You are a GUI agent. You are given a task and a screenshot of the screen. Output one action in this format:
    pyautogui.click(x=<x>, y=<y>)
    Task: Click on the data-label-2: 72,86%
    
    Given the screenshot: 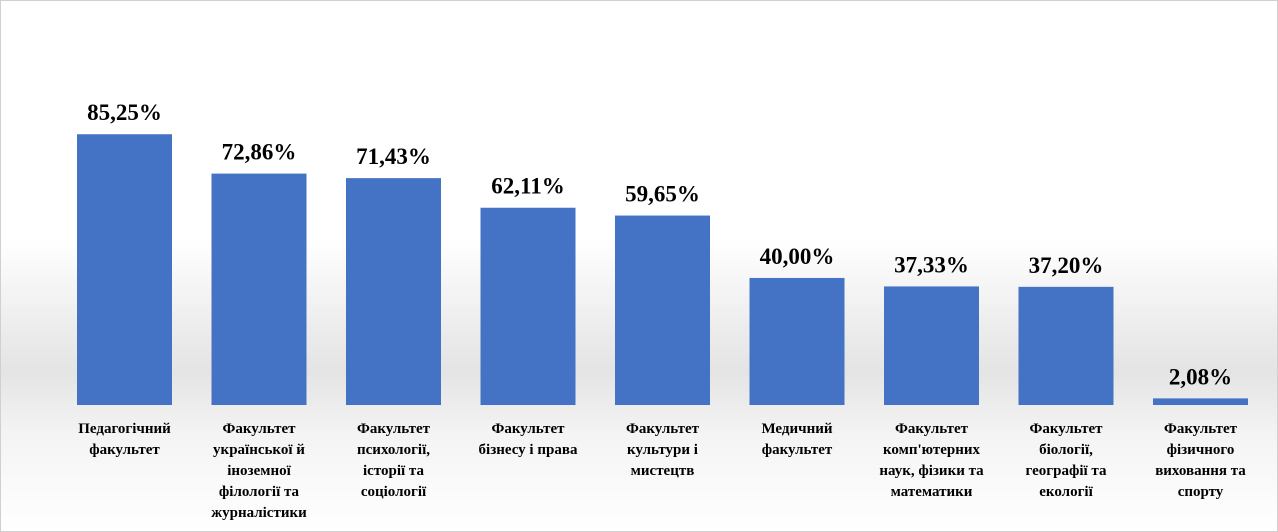 What is the action you would take?
    pyautogui.click(x=259, y=152)
    